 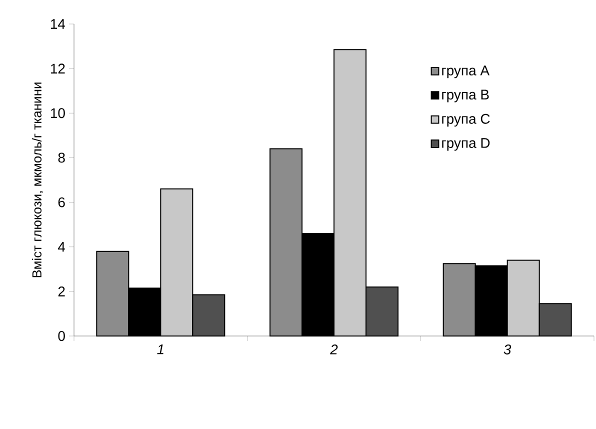 I want to click on y-tick-label: 12, so click(x=57, y=69).